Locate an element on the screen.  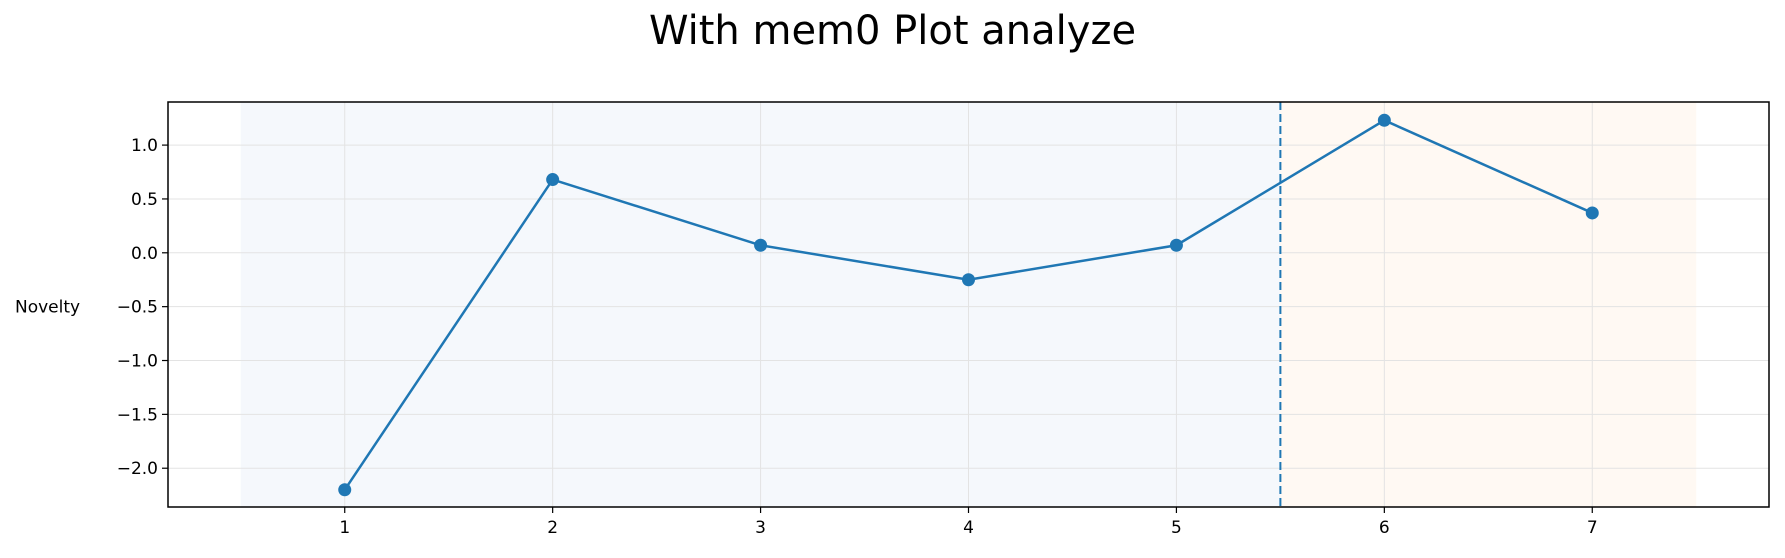
y-tick-label: −2.0 is located at coordinates (137, 469).